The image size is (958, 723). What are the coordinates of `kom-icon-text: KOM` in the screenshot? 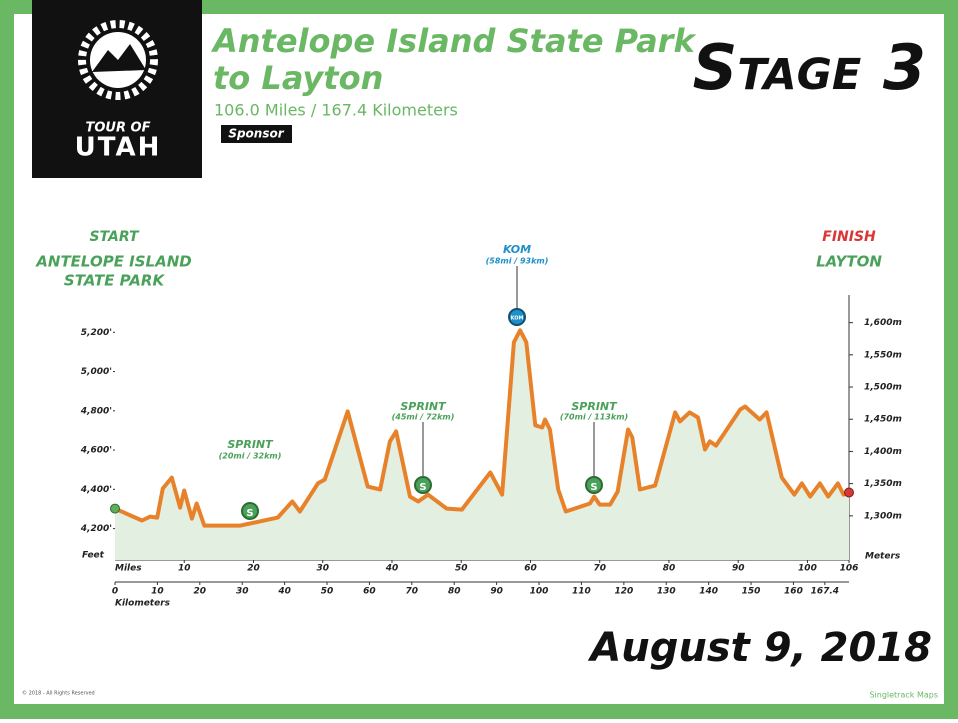 It's located at (517, 319).